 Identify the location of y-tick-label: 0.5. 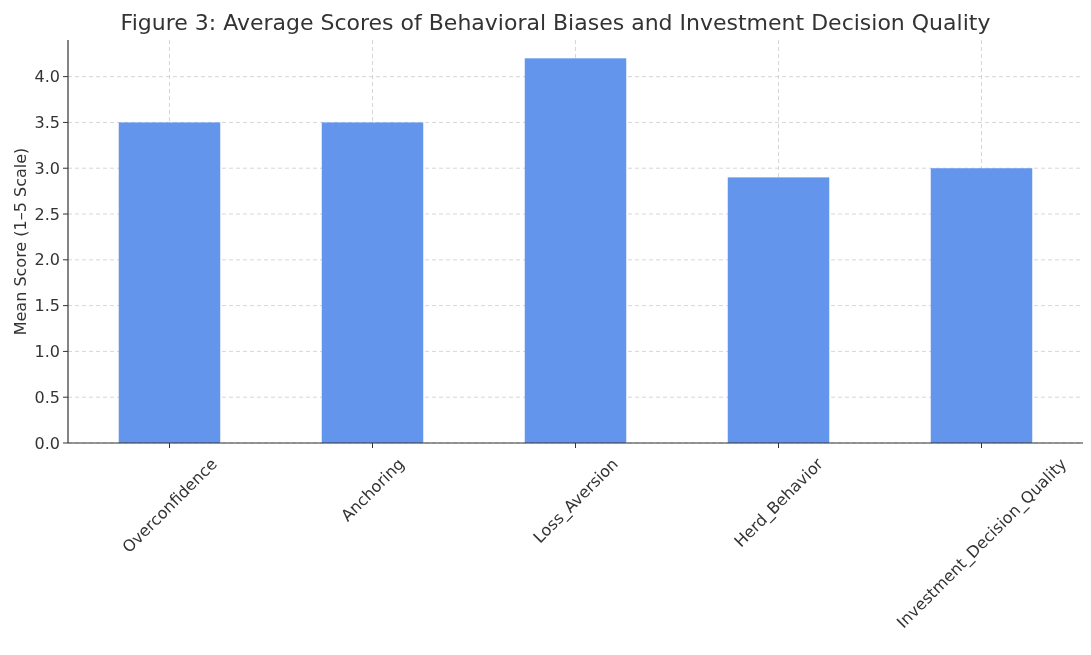
(47, 397).